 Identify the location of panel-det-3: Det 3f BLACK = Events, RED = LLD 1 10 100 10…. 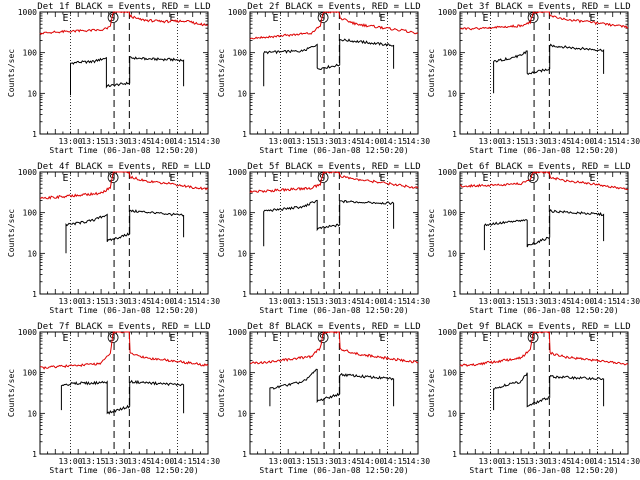
(533, 78).